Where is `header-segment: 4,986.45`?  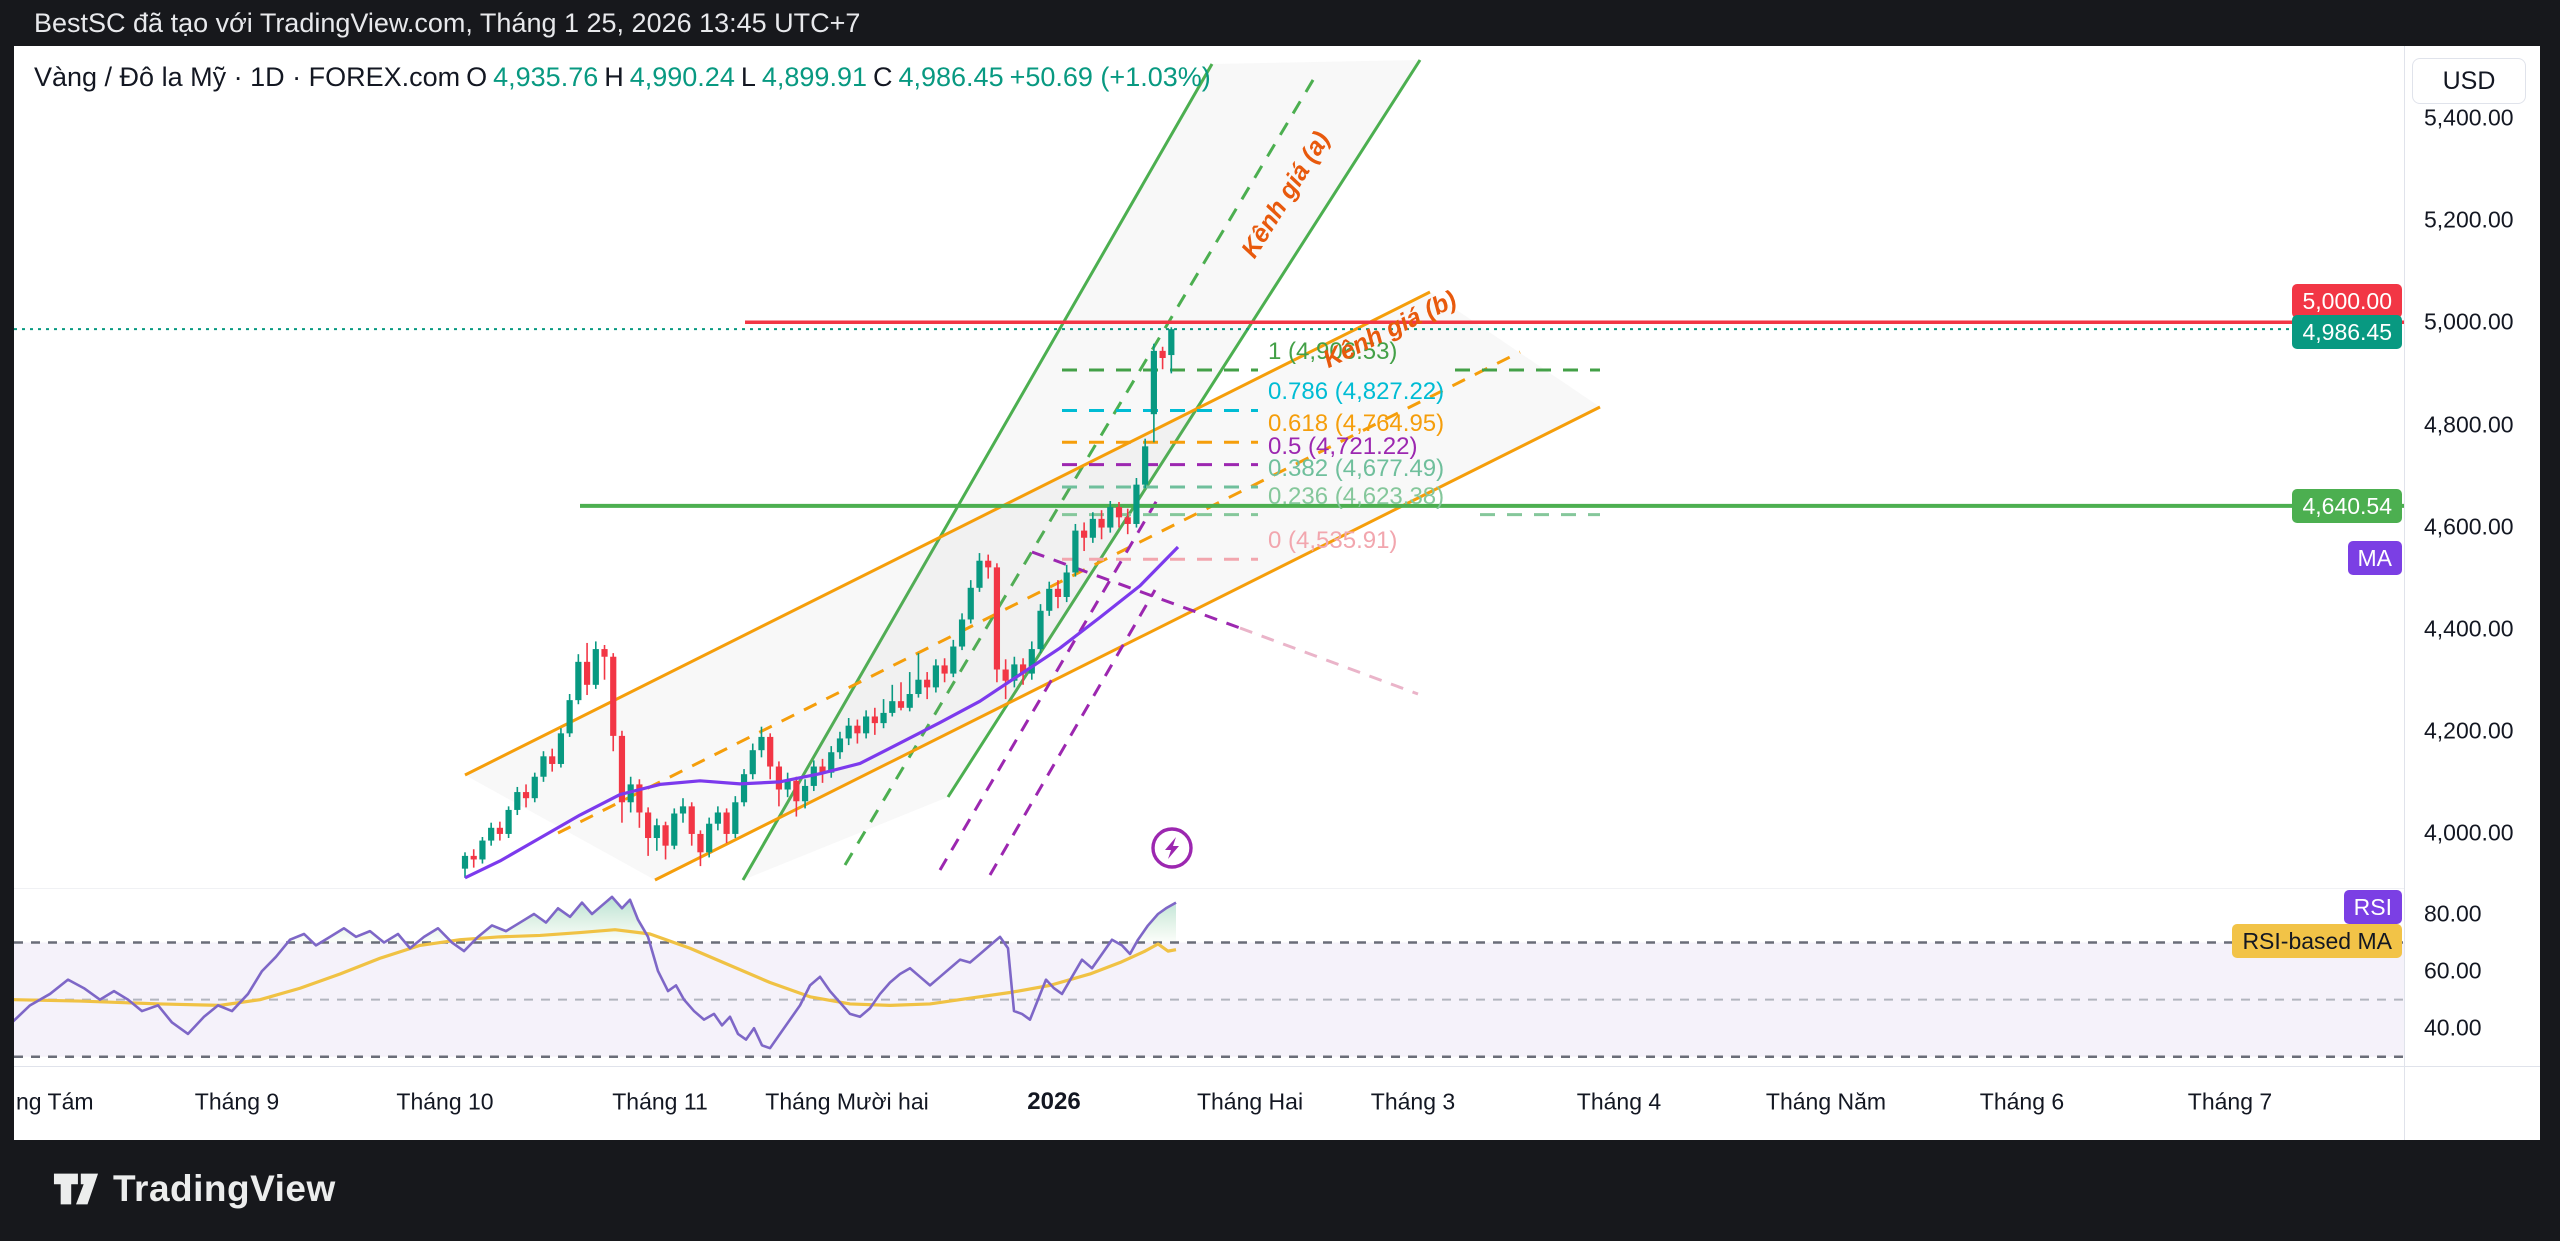
header-segment: 4,986.45 is located at coordinates (951, 77).